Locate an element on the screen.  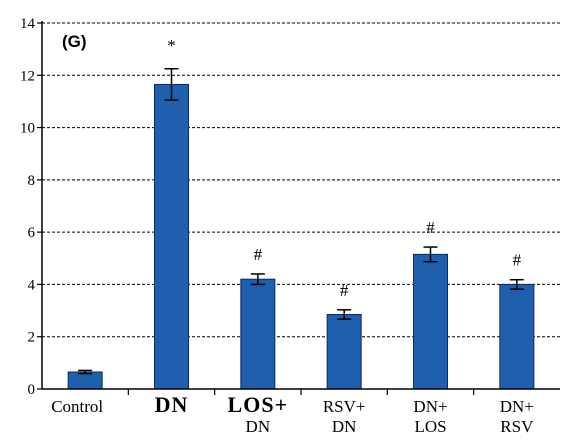
panel-label: (G) is located at coordinates (74, 41).